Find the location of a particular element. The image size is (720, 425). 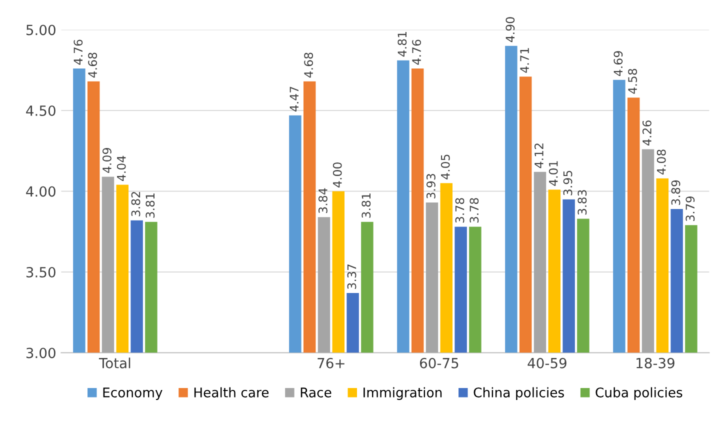

data-label: 4.81 is located at coordinates (402, 44).